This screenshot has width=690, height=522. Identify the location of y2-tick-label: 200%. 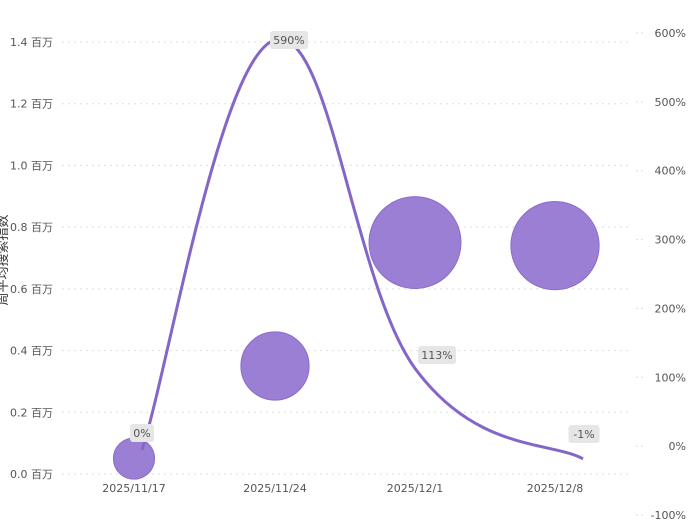
(670, 308).